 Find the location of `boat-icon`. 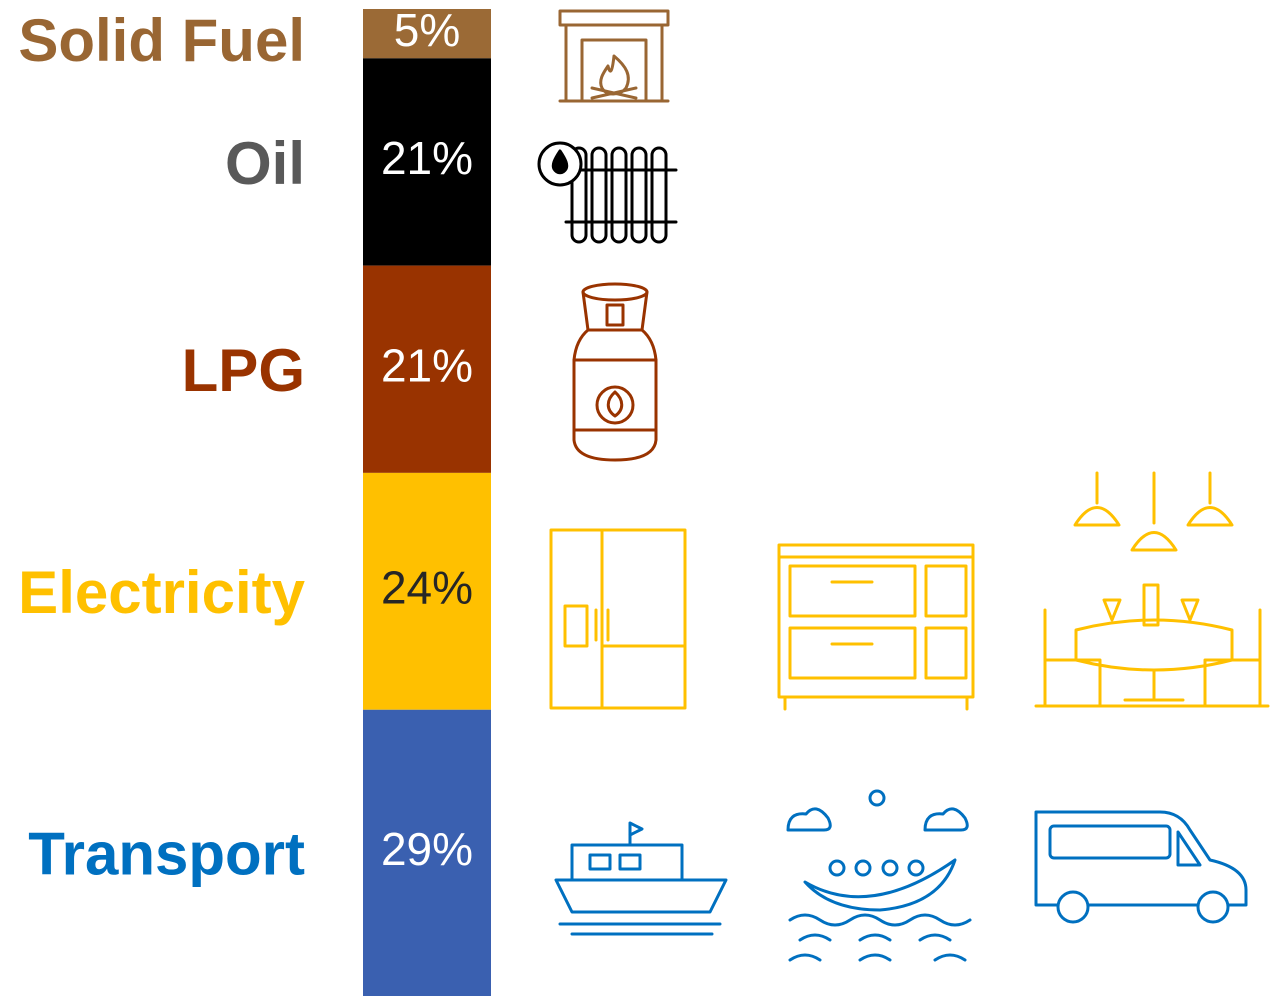

boat-icon is located at coordinates (641, 878).